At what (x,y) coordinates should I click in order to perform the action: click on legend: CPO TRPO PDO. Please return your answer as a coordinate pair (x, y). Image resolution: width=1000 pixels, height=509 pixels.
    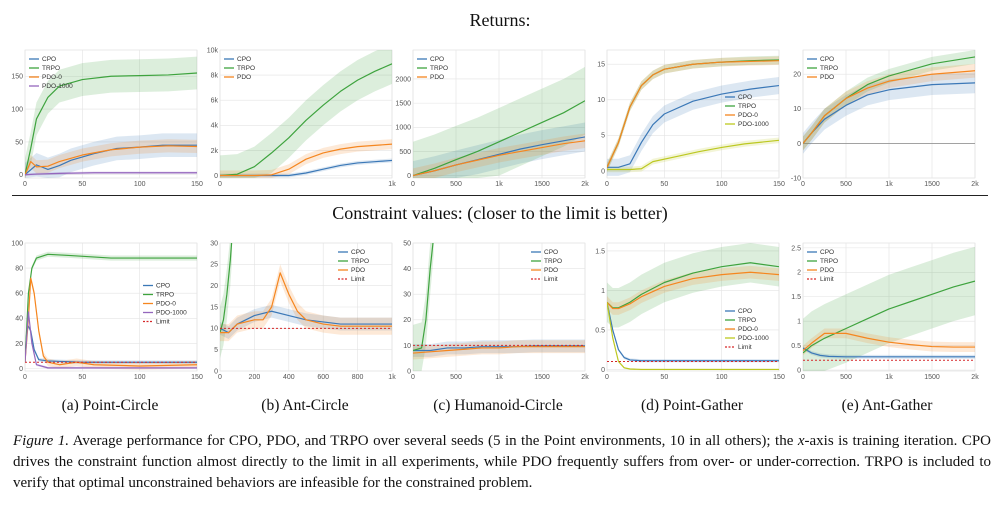
    Looking at the image, I should click on (822, 68).